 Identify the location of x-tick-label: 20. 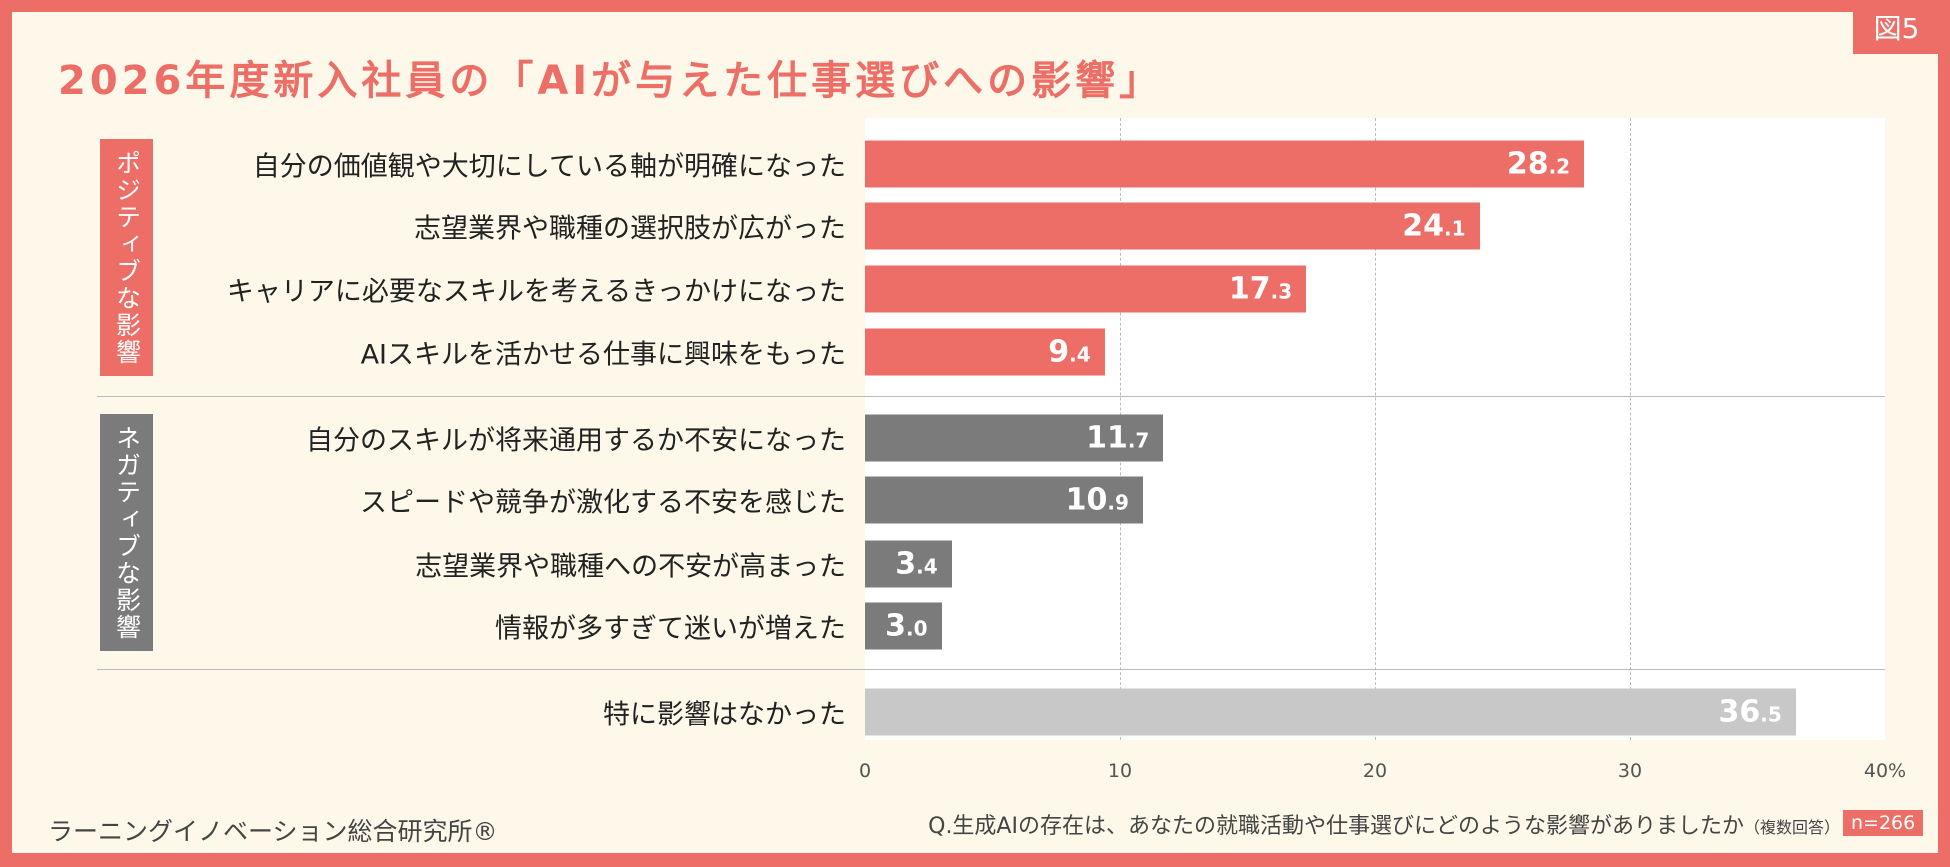
(1375, 771).